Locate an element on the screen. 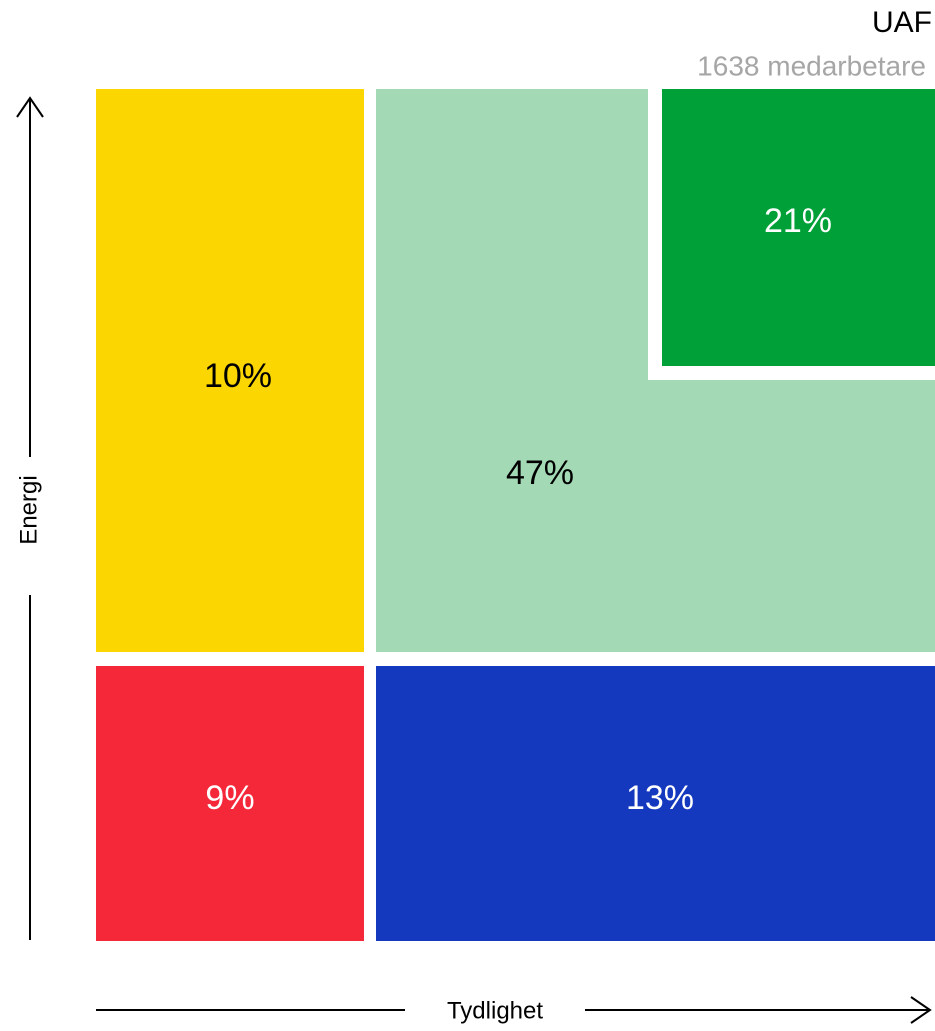 The image size is (935, 1031). cell-label: 10% is located at coordinates (238, 376).